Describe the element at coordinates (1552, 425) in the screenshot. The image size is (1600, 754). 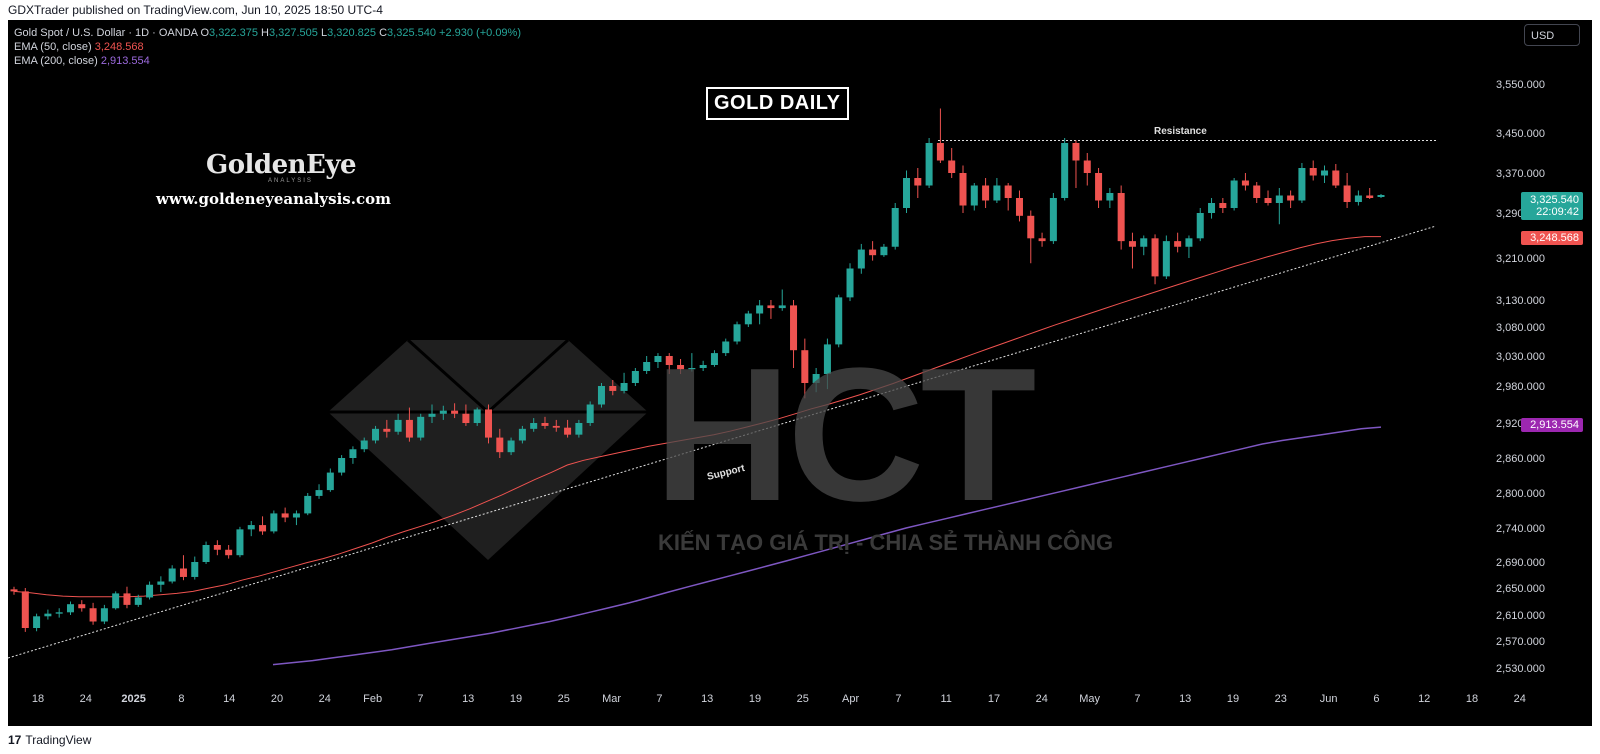
I see `ema200-price-badge: 2,913.554` at that location.